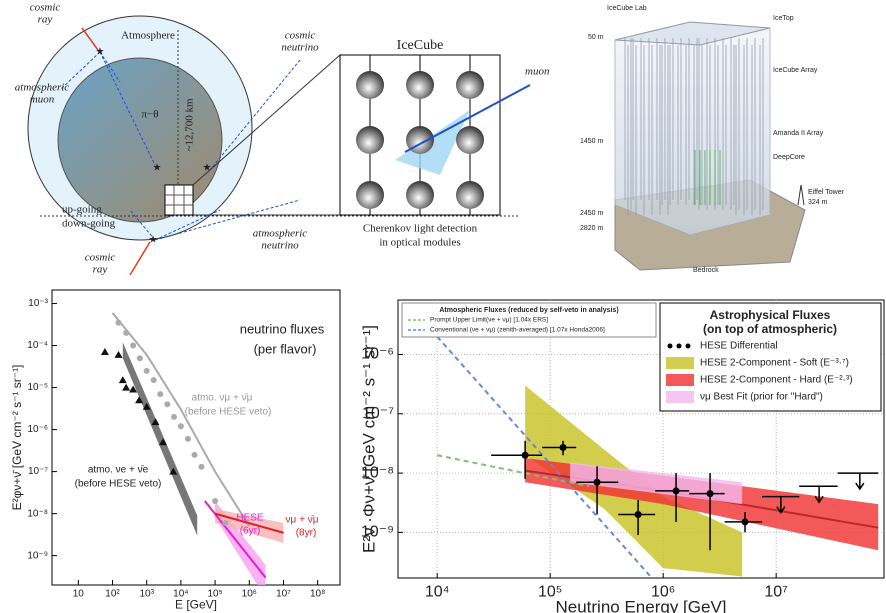 This screenshot has width=886, height=613. Describe the element at coordinates (761, 397) in the screenshot. I see `legend-label: νμ Best Fit (prior for "Hard")` at that location.